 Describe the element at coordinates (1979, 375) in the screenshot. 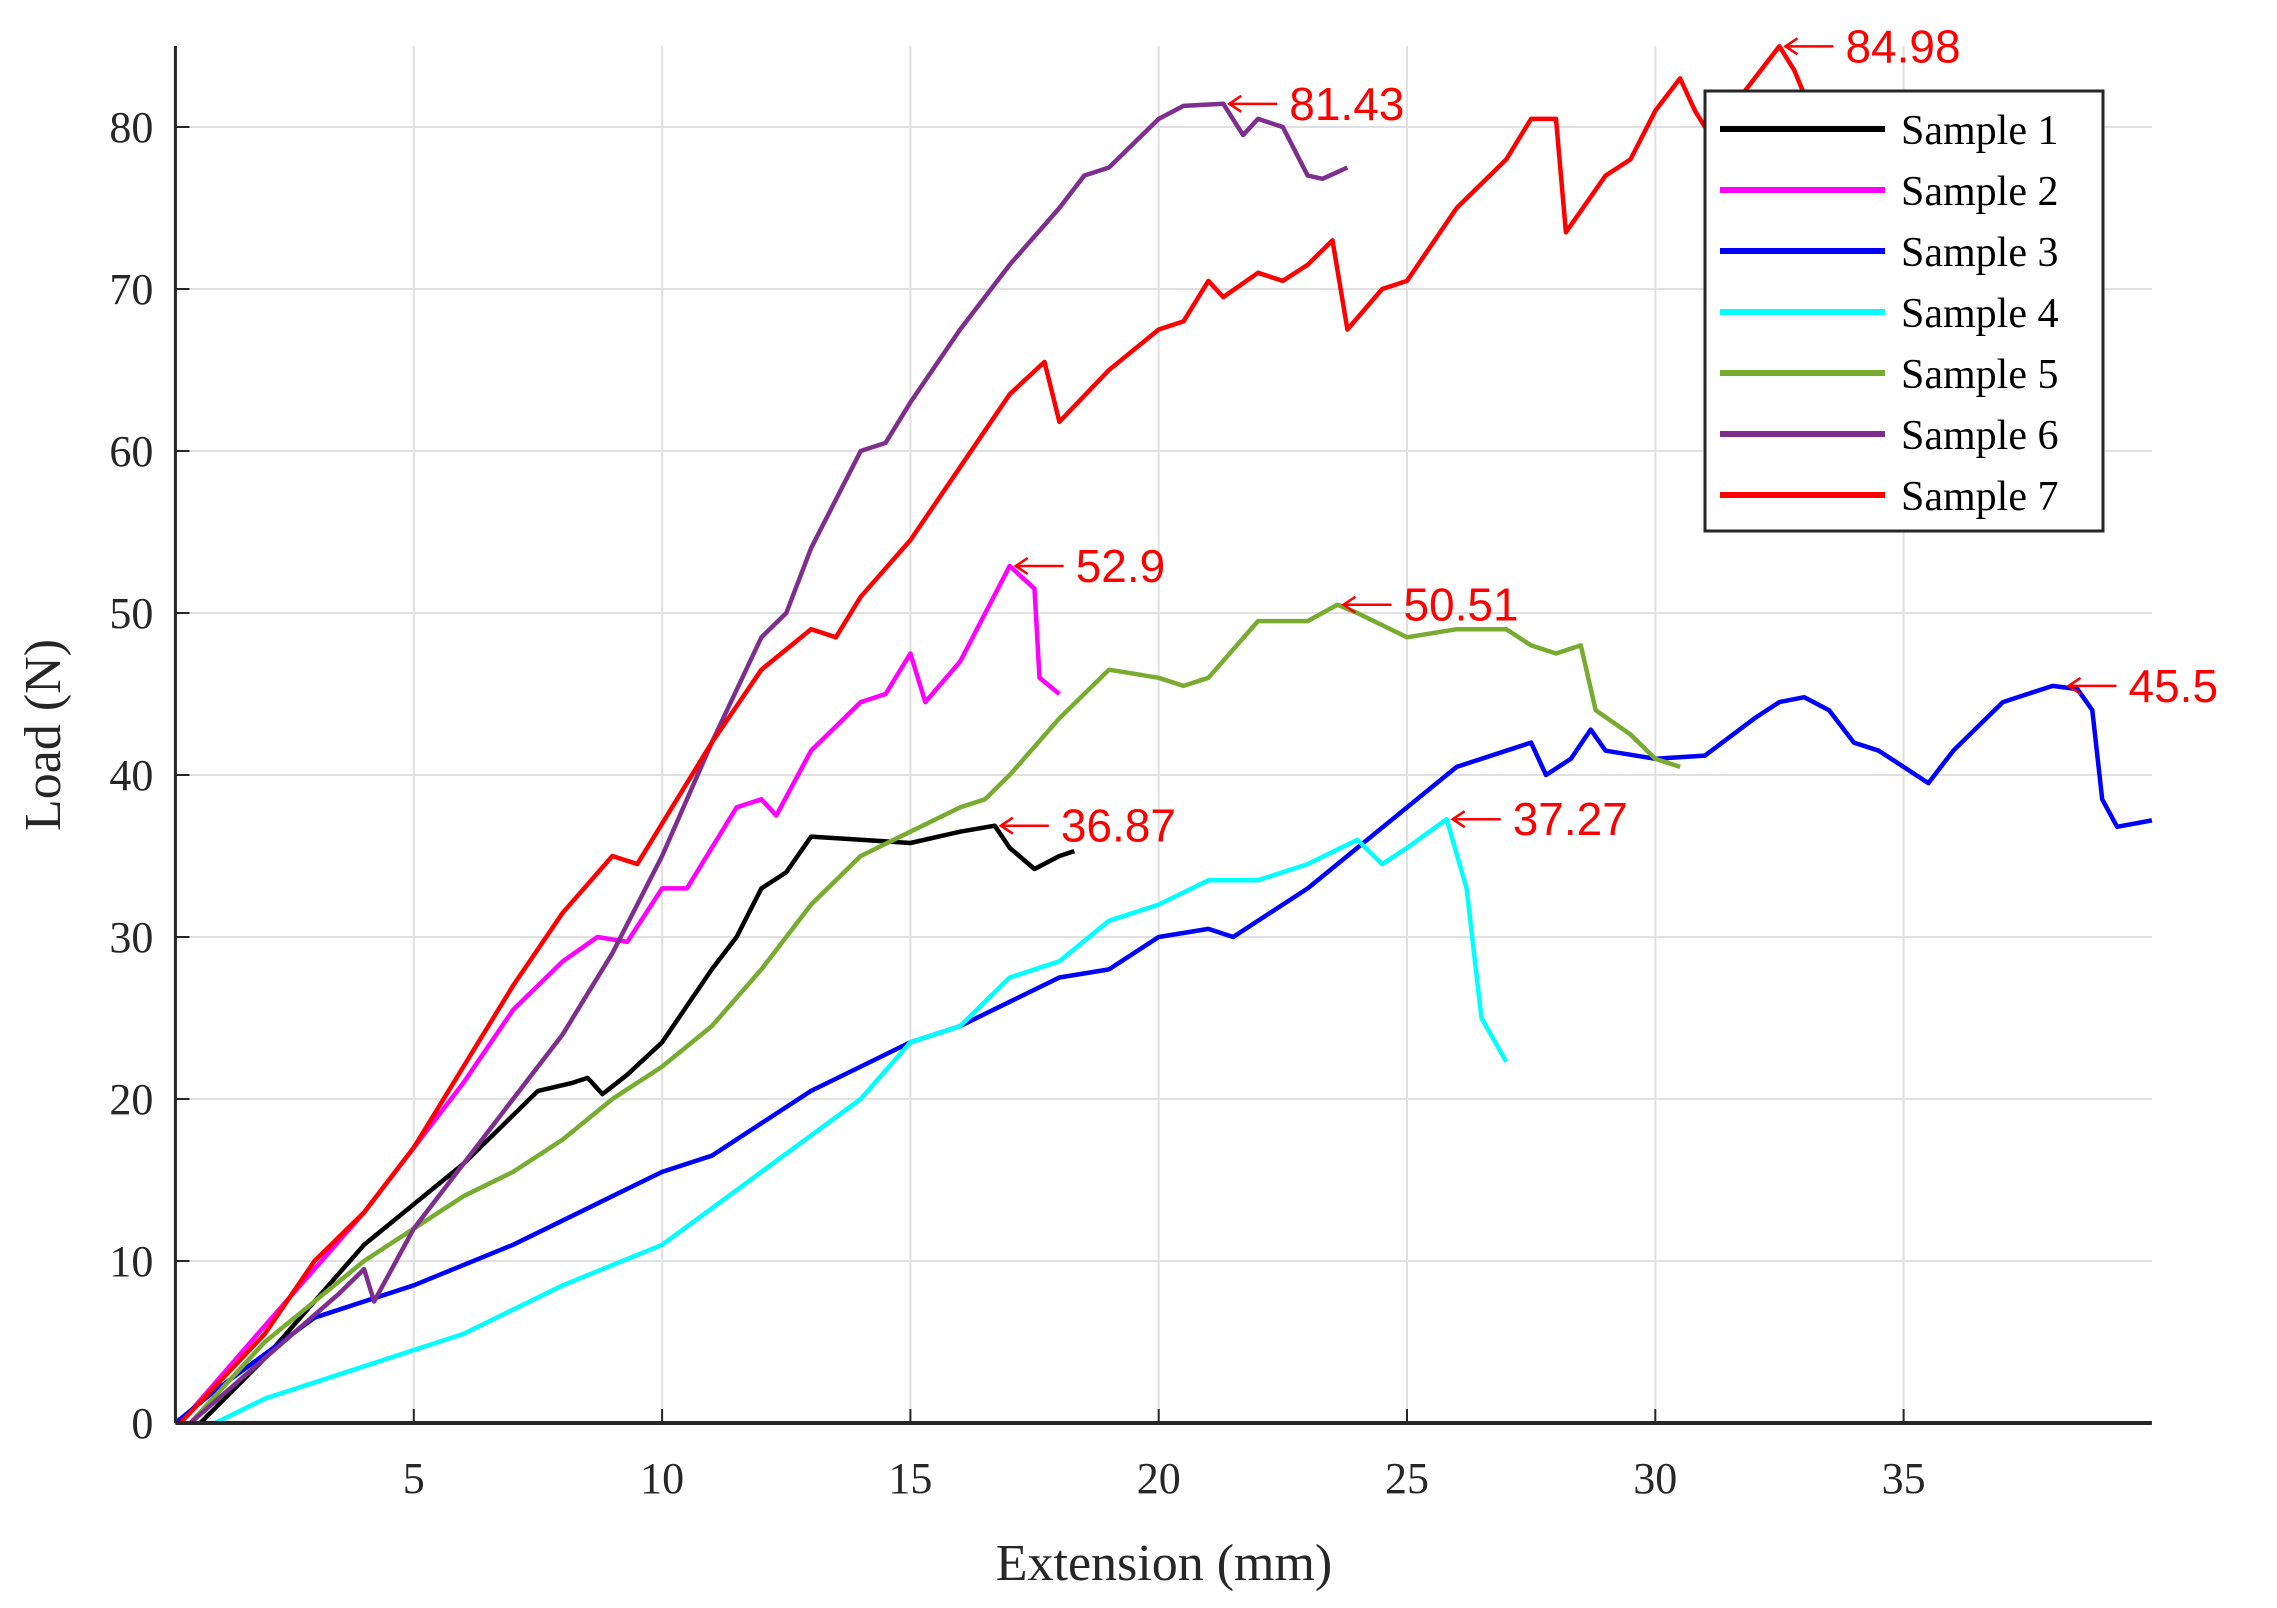

I see `legend-label-sample-5: Sample 5` at that location.